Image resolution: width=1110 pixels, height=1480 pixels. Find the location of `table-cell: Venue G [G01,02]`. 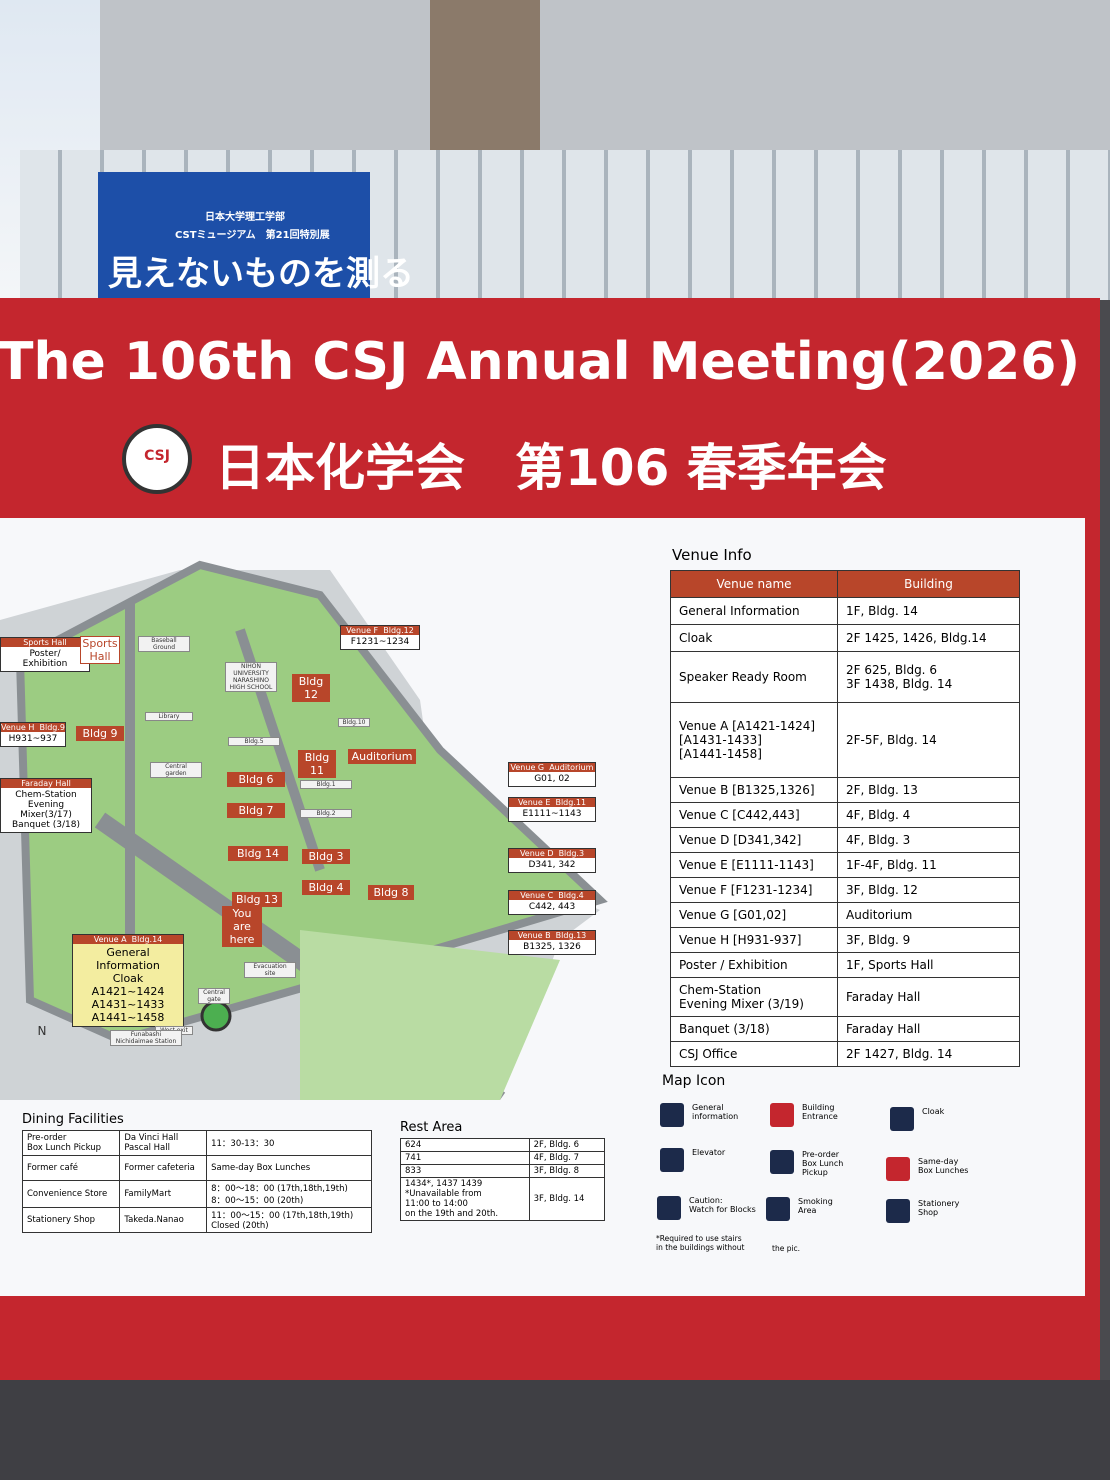

table-cell: Venue G [G01,02] is located at coordinates (754, 915).